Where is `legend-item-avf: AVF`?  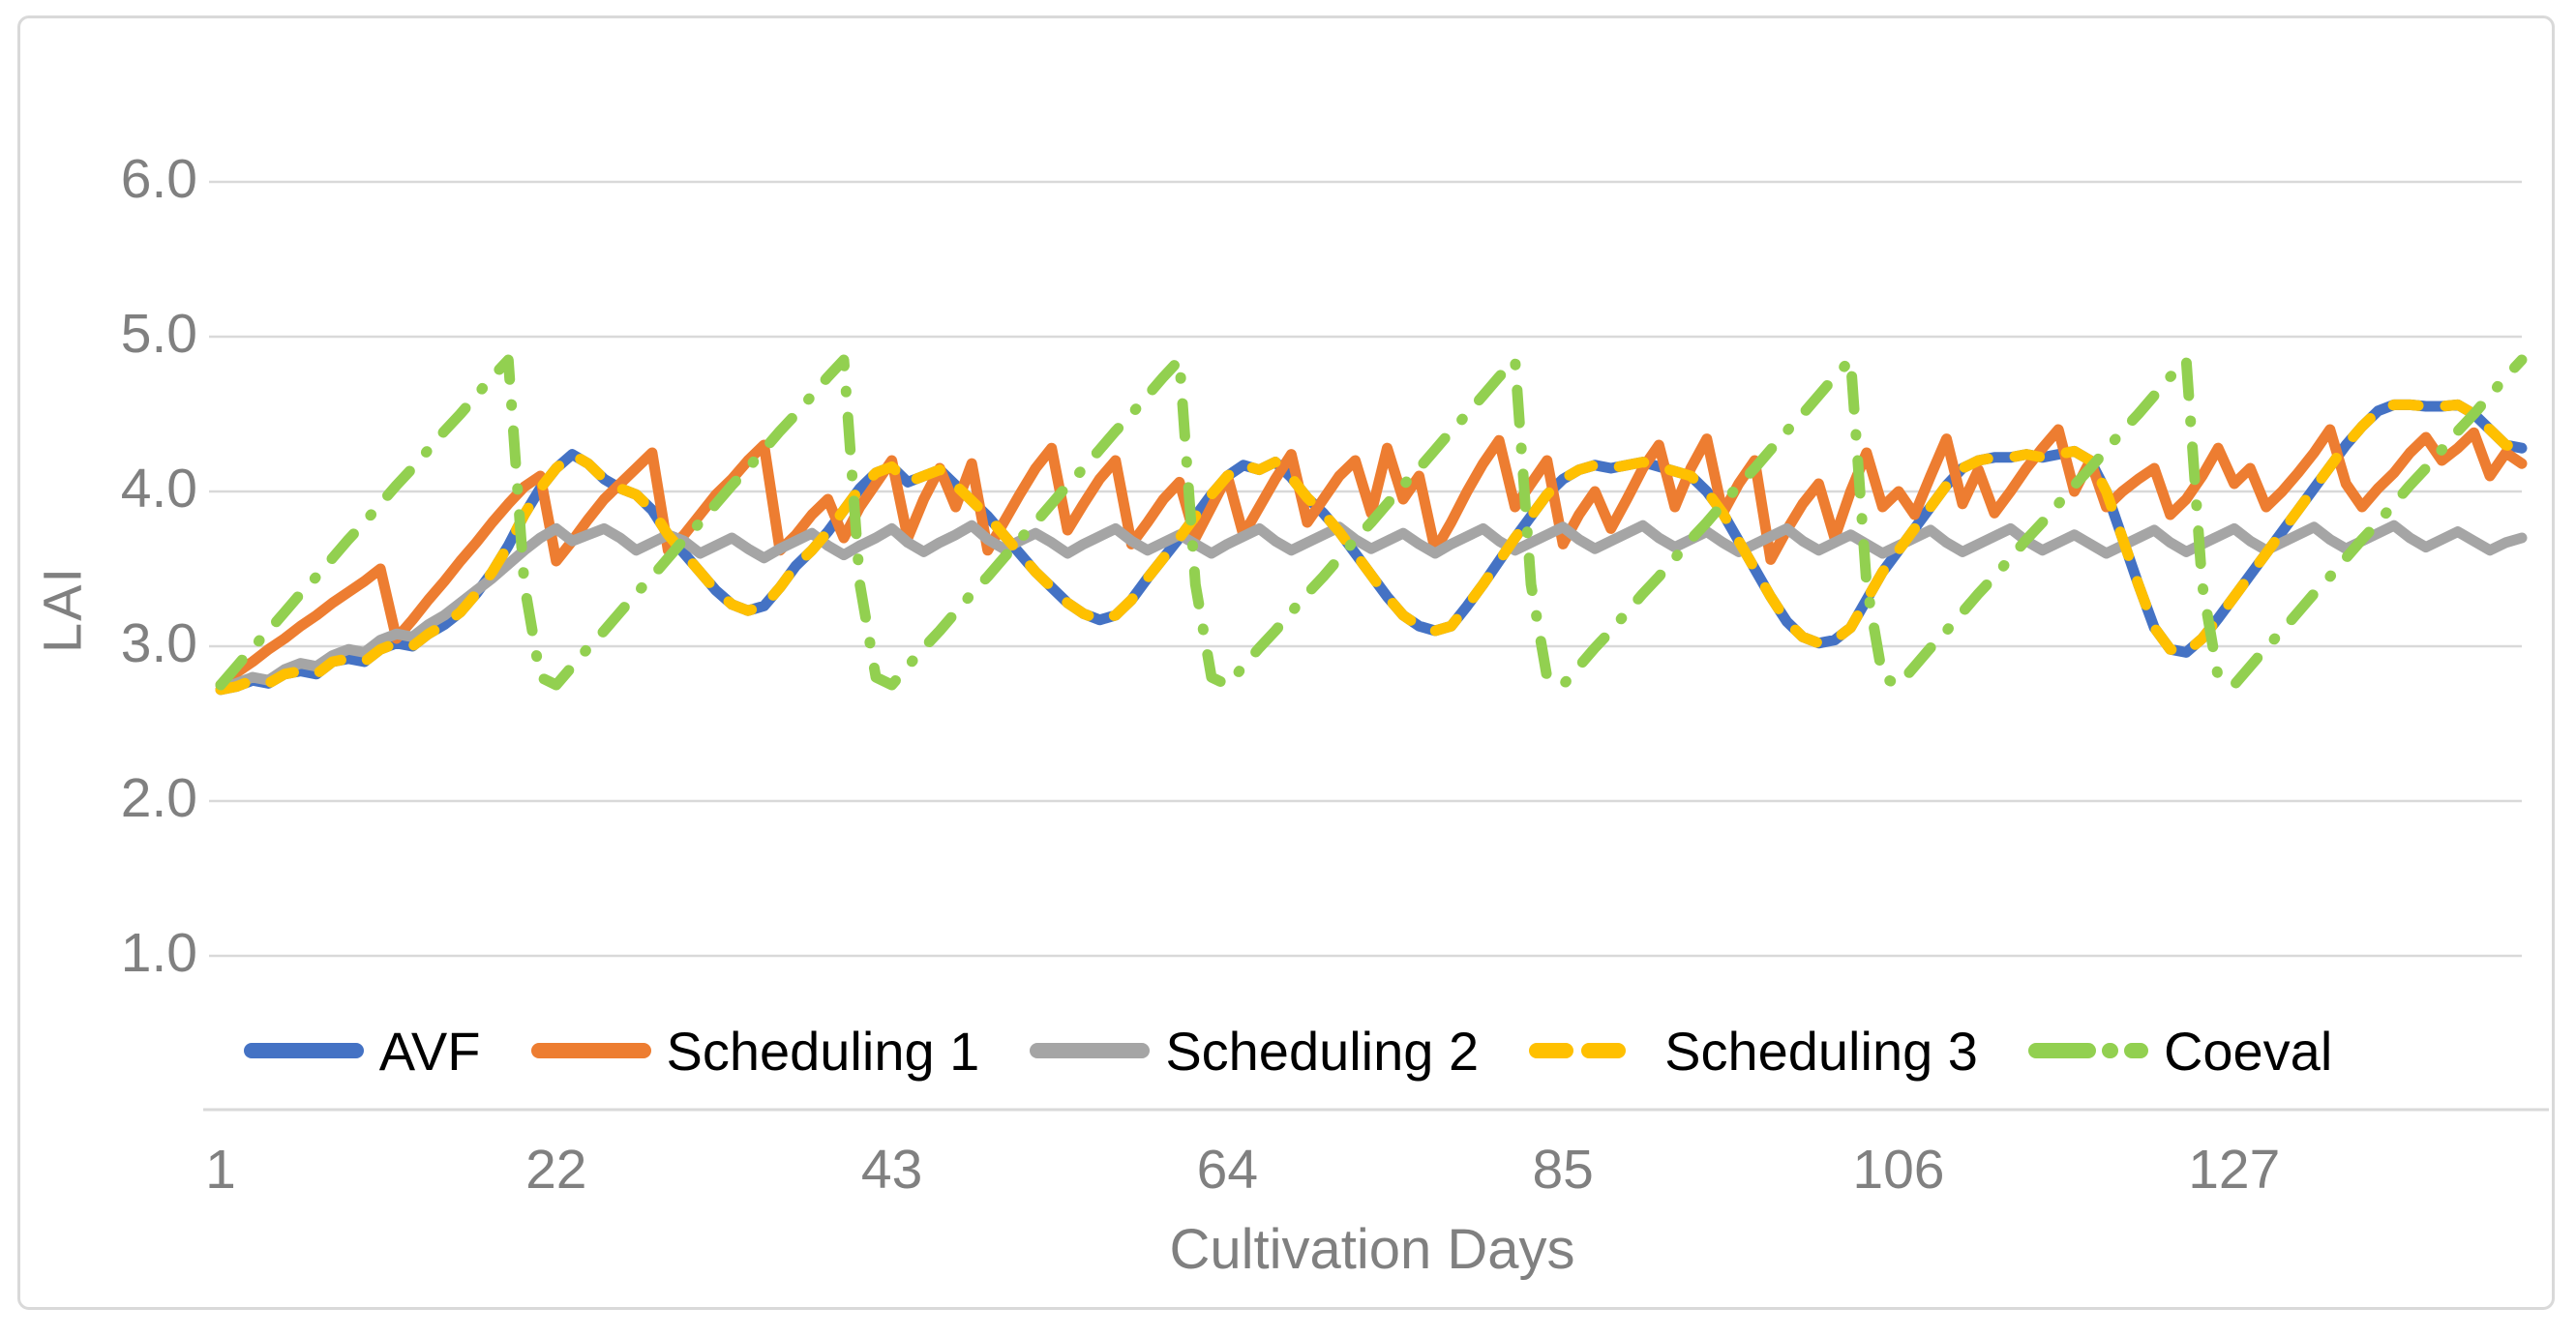
legend-item-avf: AVF is located at coordinates (362, 1051).